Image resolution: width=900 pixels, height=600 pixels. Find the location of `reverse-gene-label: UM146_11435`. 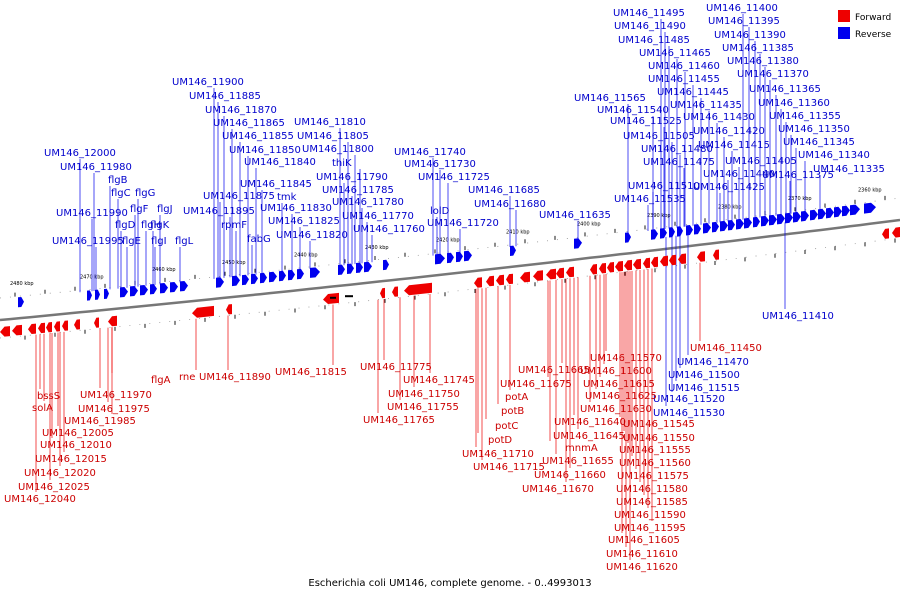

reverse-gene-label: UM146_11435 is located at coordinates (706, 105).